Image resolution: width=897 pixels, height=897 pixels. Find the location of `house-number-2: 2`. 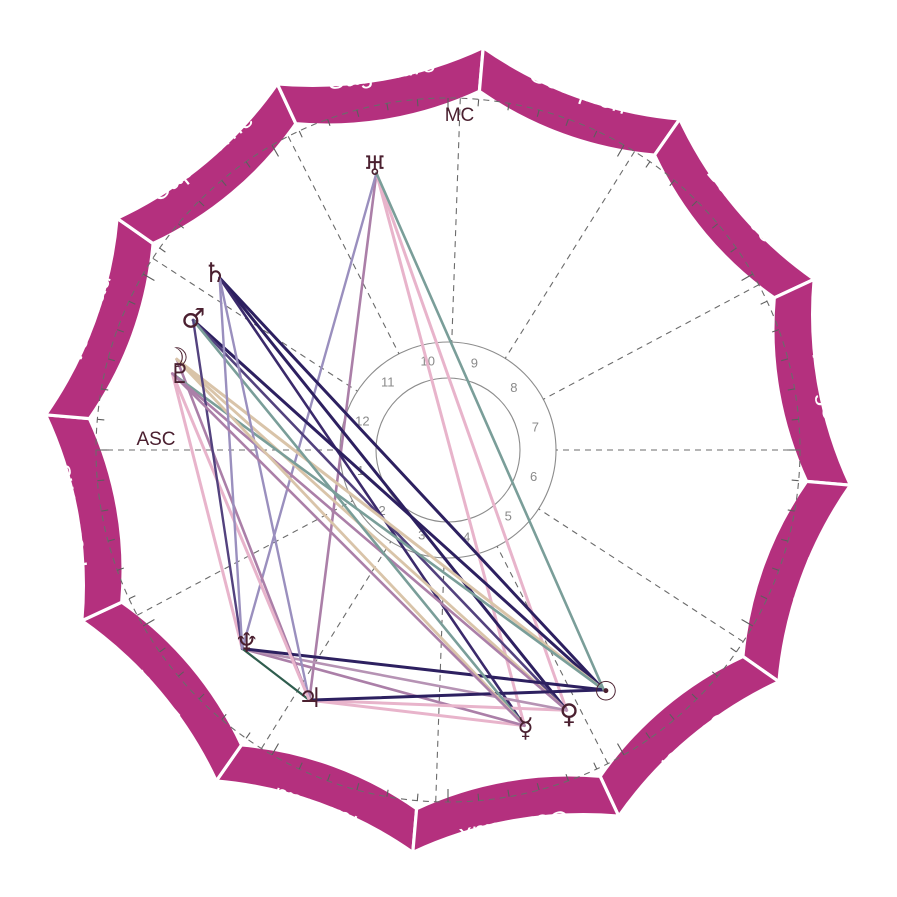

house-number-2: 2 is located at coordinates (382, 510).